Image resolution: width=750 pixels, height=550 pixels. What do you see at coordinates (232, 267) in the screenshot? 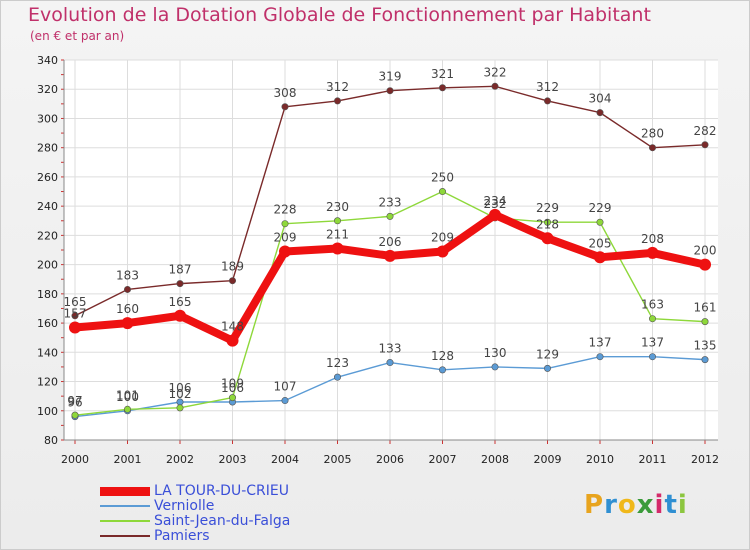
I see `data-label-pamiers: 189` at bounding box center [232, 267].